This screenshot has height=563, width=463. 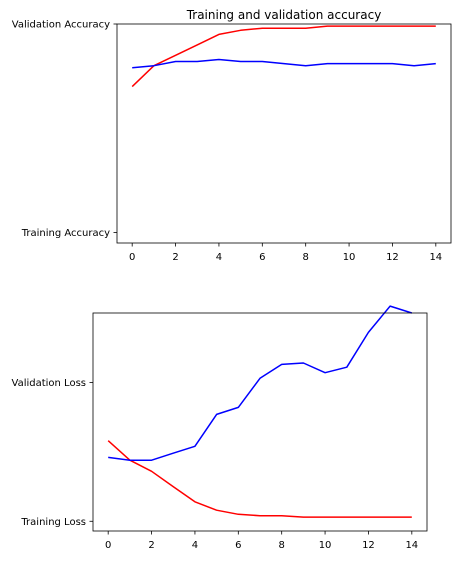 I want to click on loss-x-tick-label: 12, so click(x=368, y=545).